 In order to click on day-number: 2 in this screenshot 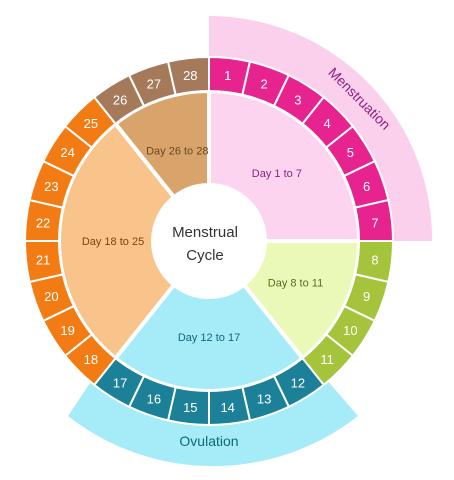, I will do `click(264, 83)`.